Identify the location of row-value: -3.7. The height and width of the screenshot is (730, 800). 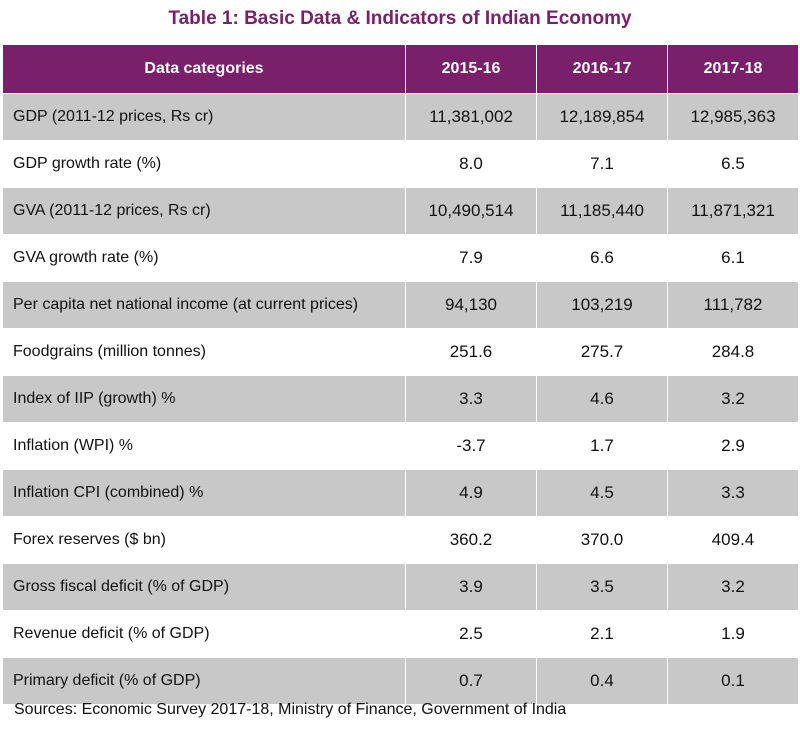
(471, 446).